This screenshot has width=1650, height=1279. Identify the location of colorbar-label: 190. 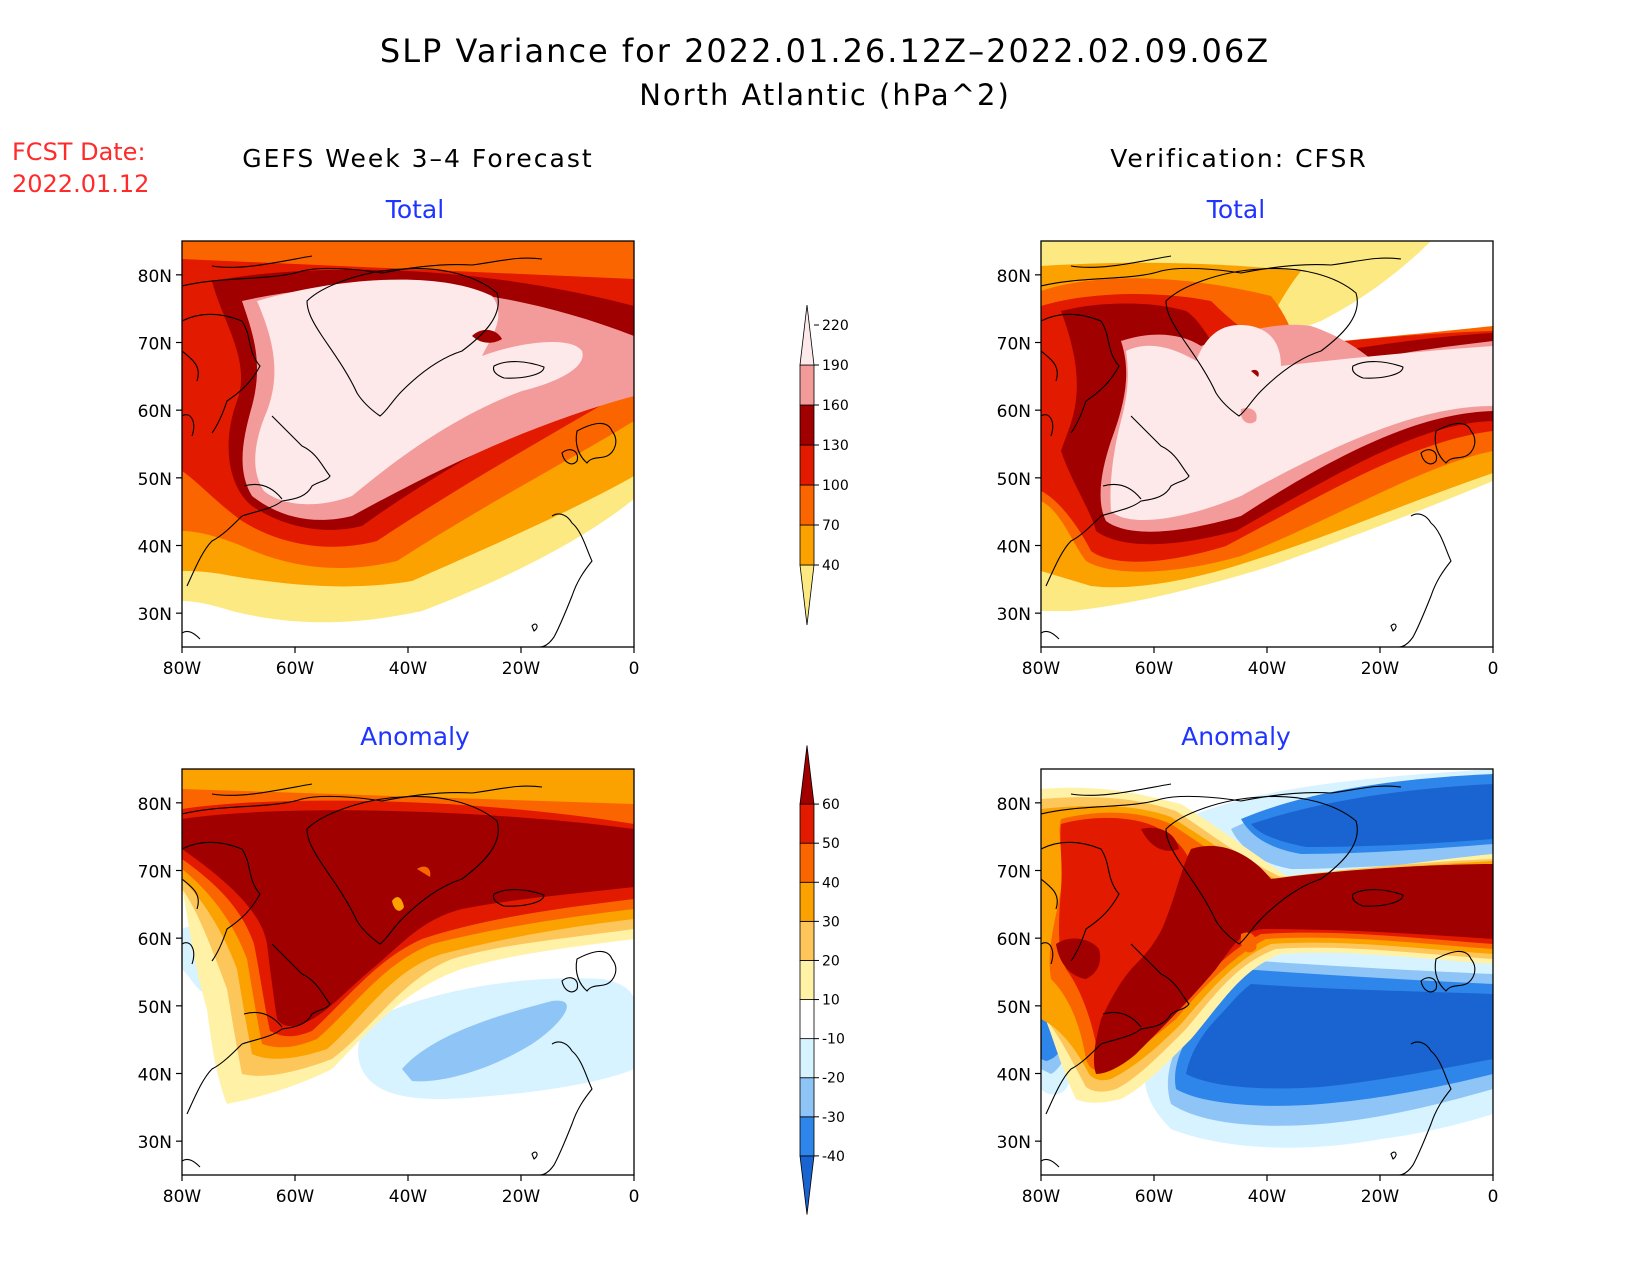
(835, 366).